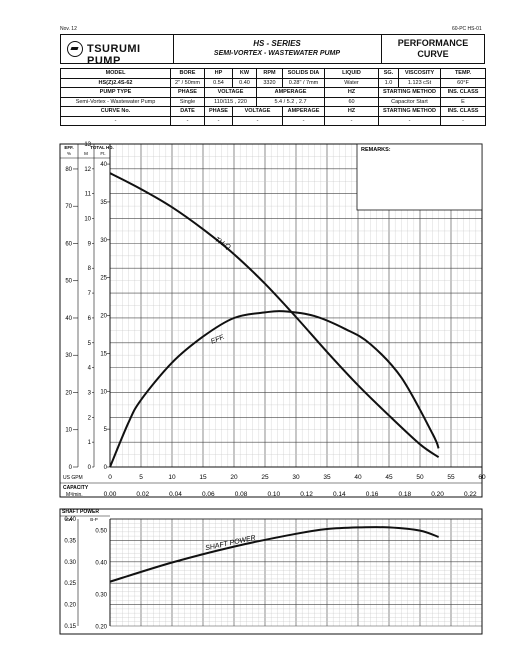  I want to click on capacity-tick-label: 0.14, so click(339, 494).